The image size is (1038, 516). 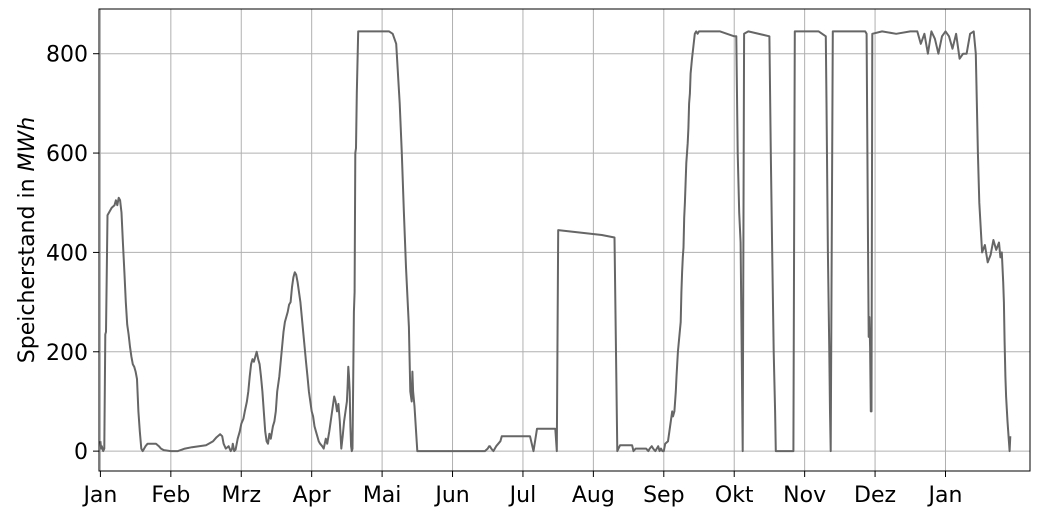 I want to click on x-tick-label: Mai, so click(x=382, y=495).